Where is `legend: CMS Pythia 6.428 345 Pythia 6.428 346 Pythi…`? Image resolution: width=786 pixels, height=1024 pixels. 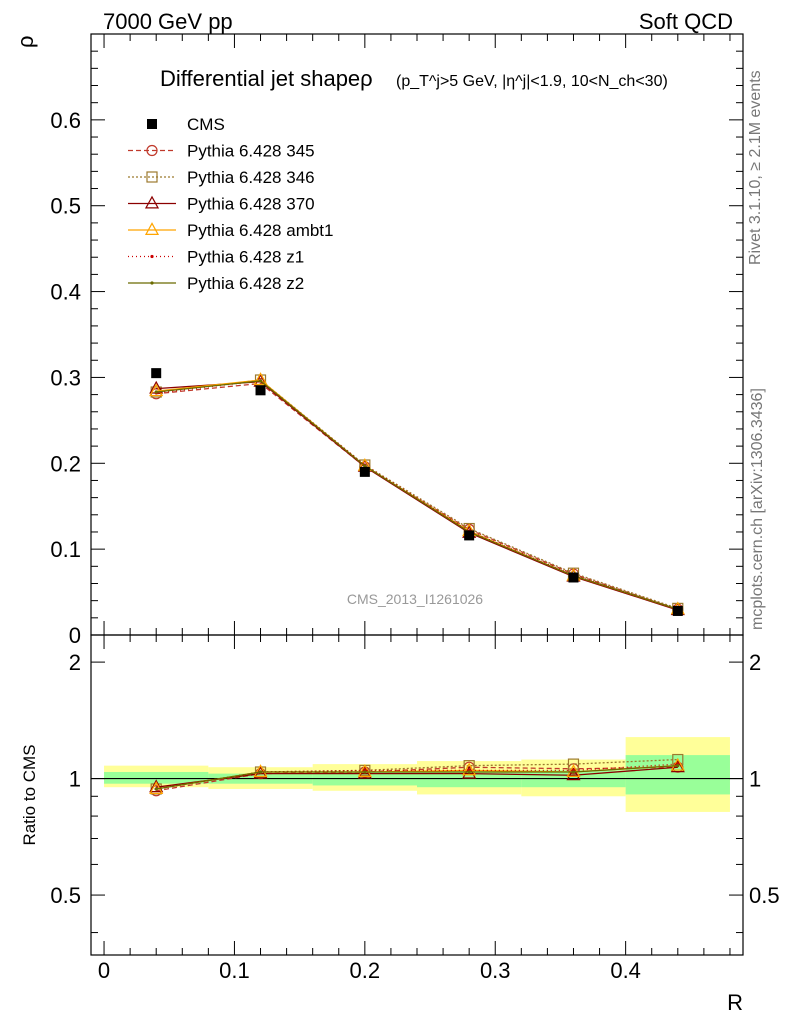
legend: CMS Pythia 6.428 345 Pythia 6.428 346 Pythi… is located at coordinates (230, 204).